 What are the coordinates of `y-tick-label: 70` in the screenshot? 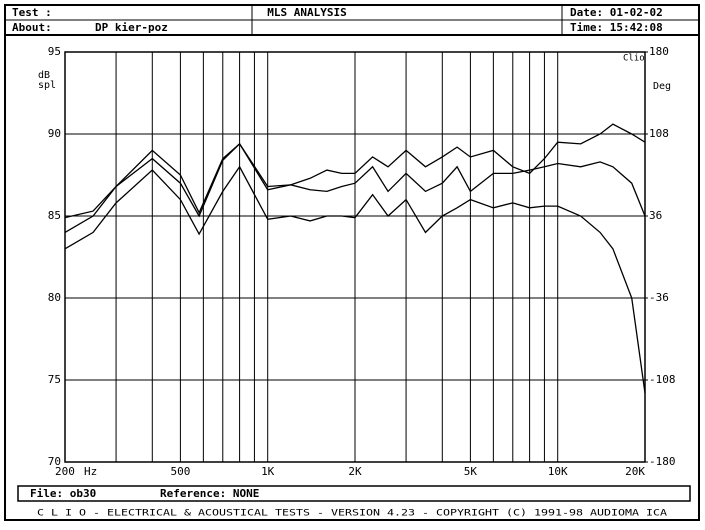 It's located at (54, 461).